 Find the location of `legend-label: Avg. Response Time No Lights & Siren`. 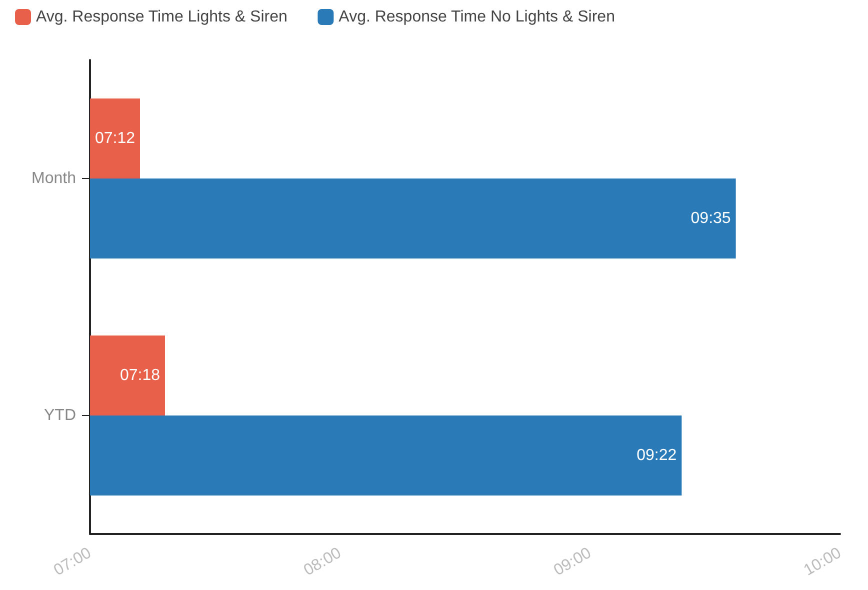

legend-label: Avg. Response Time No Lights & Siren is located at coordinates (476, 17).